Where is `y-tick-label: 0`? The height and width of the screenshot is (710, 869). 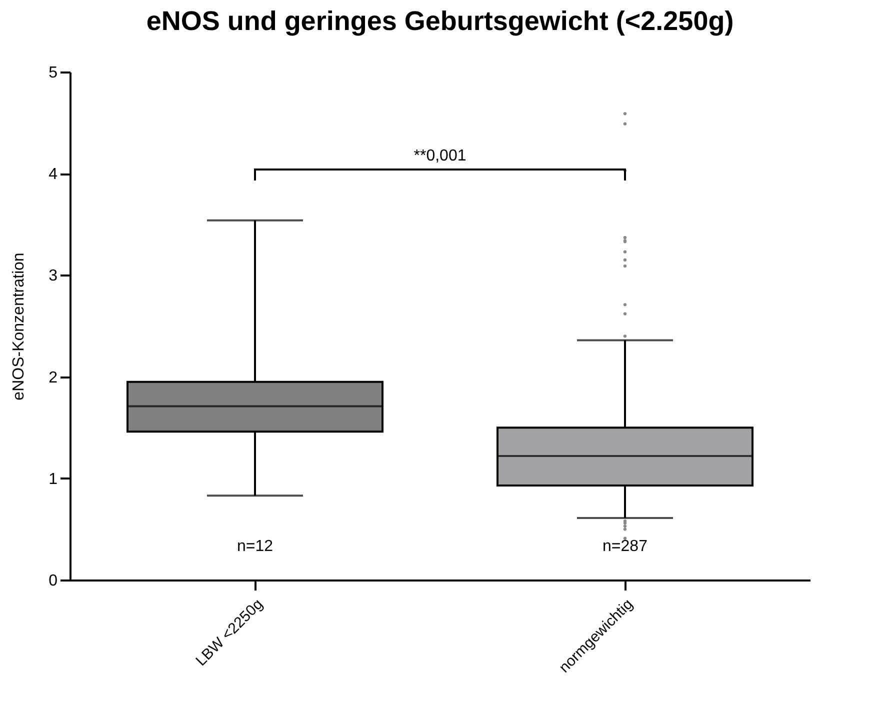
y-tick-label: 0 is located at coordinates (53, 581).